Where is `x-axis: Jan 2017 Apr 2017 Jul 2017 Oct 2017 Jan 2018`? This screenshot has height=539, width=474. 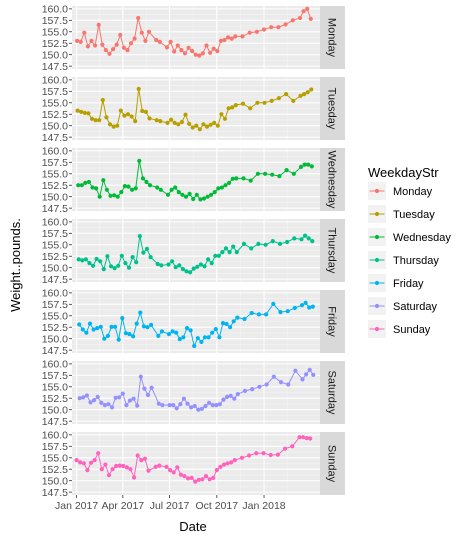 x-axis: Jan 2017 Apr 2017 Jul 2017 Oct 2017 Jan 2018 is located at coordinates (170, 503).